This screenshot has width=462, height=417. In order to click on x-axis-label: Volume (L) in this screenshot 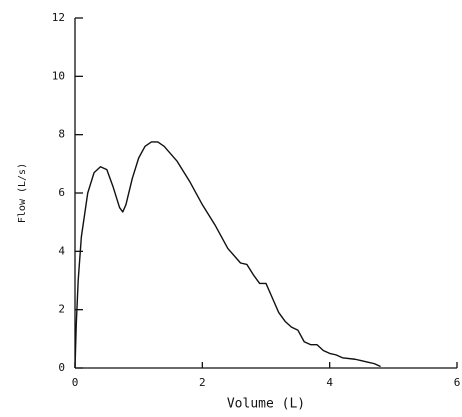, I will do `click(266, 404)`.